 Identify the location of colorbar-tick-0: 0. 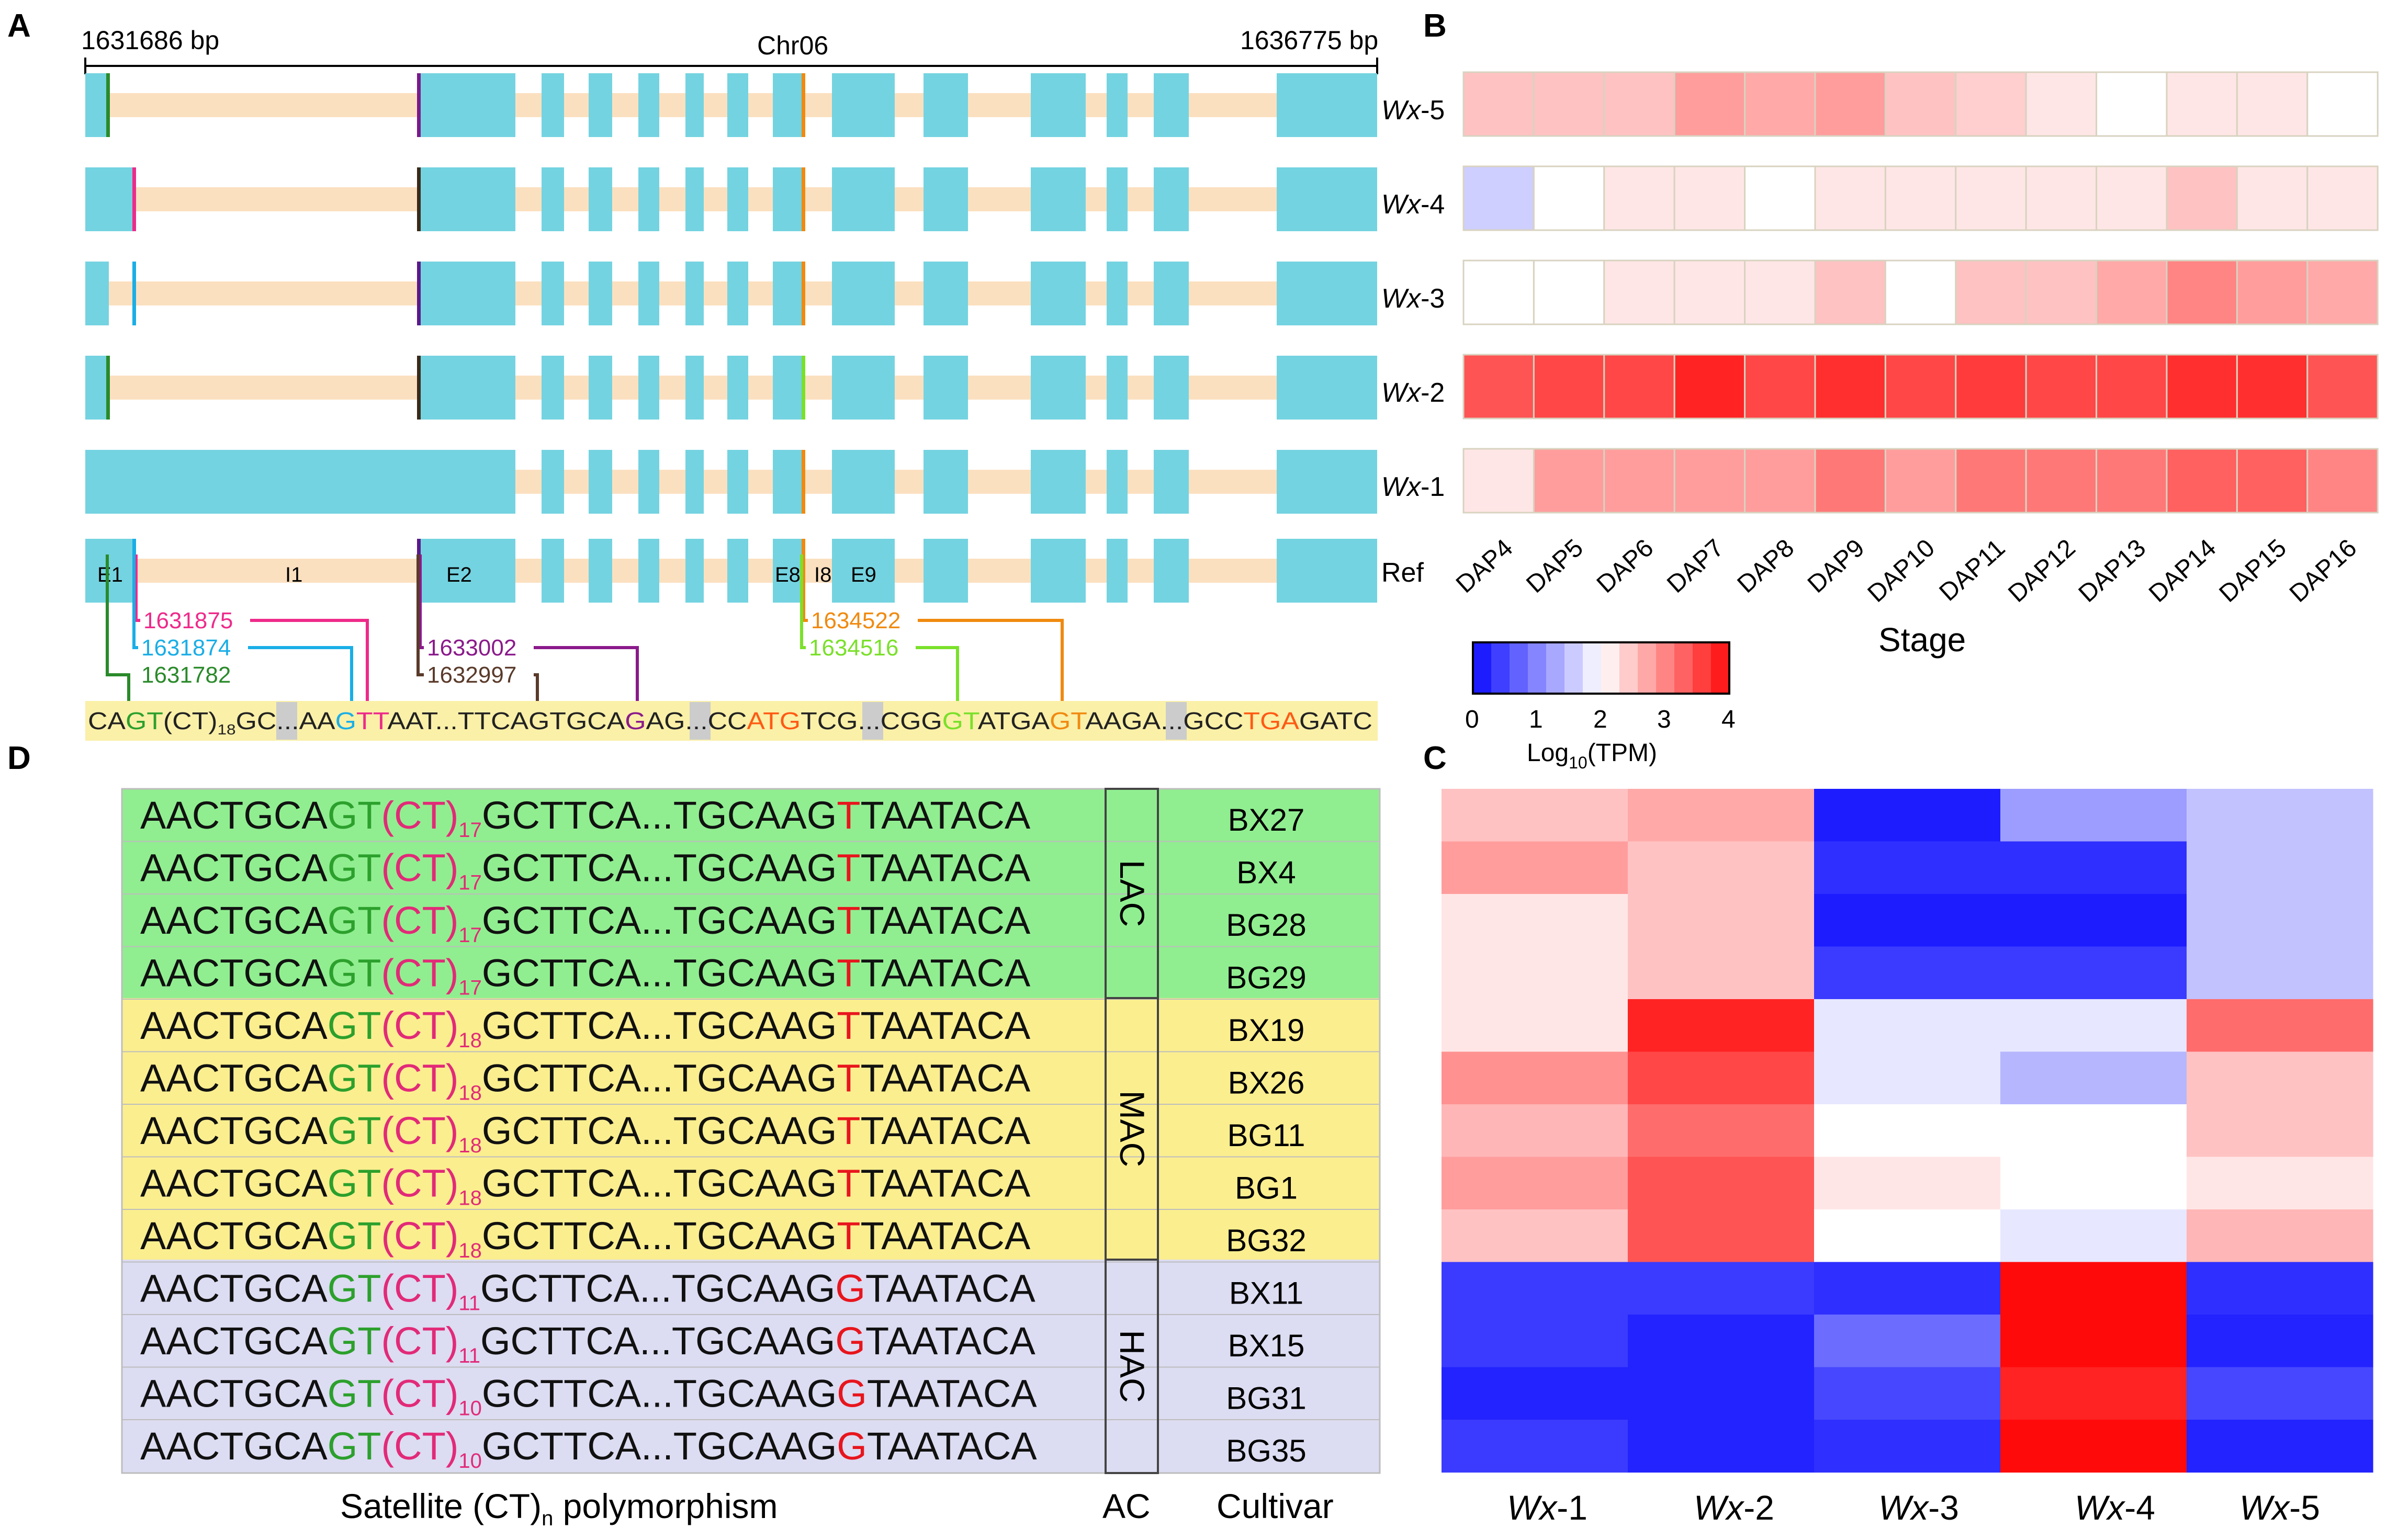
(1472, 720).